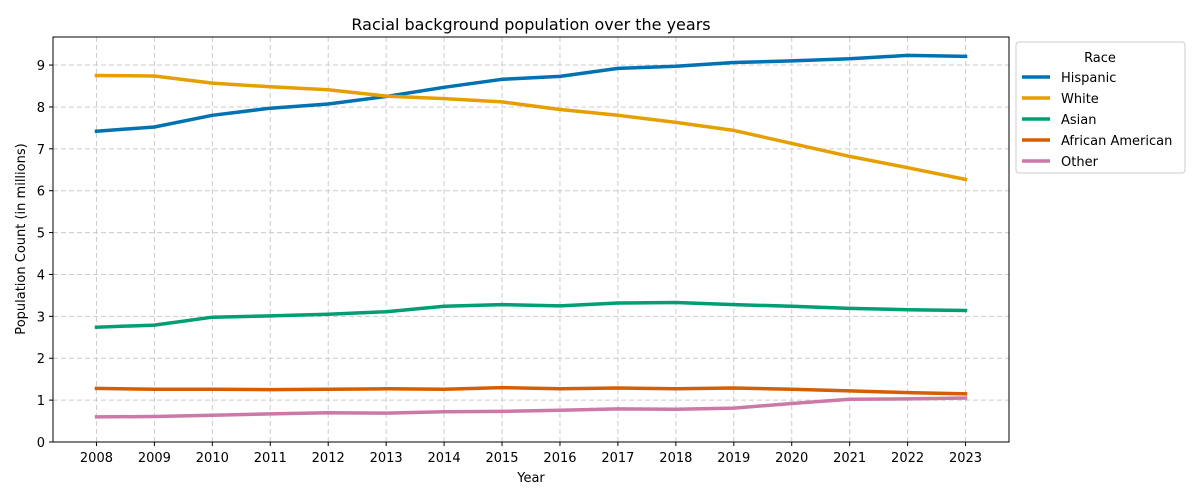  What do you see at coordinates (212, 458) in the screenshot?
I see `x-tick-label: 2010` at bounding box center [212, 458].